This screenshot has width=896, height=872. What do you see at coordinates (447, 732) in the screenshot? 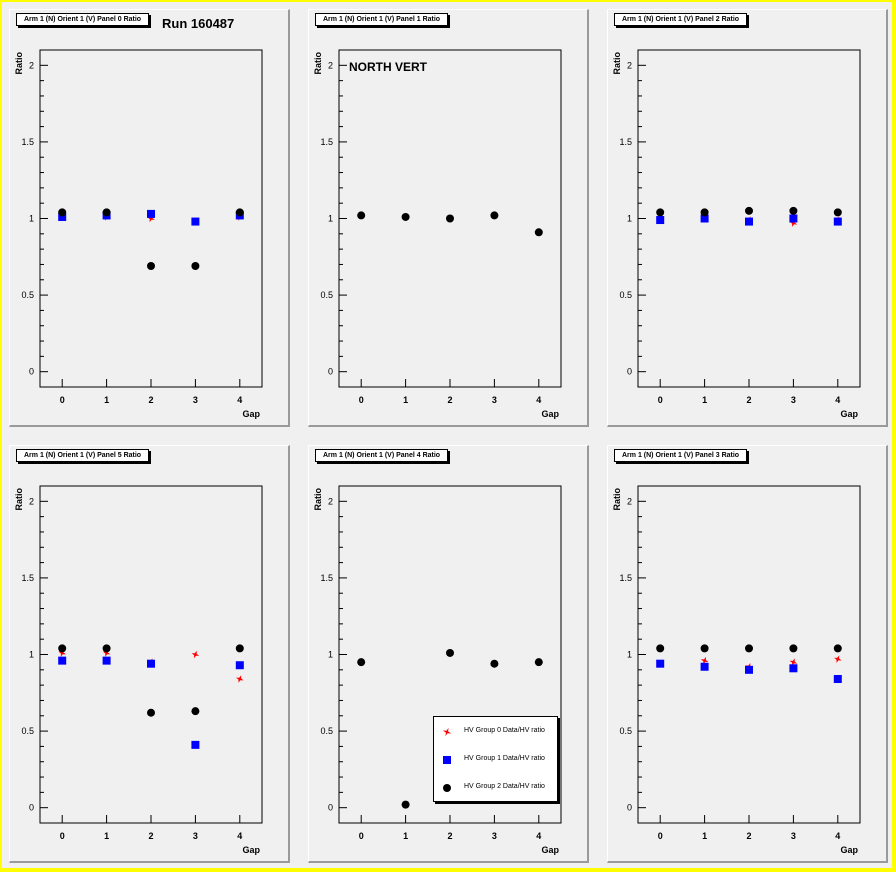
I see `star-marker-icon` at bounding box center [447, 732].